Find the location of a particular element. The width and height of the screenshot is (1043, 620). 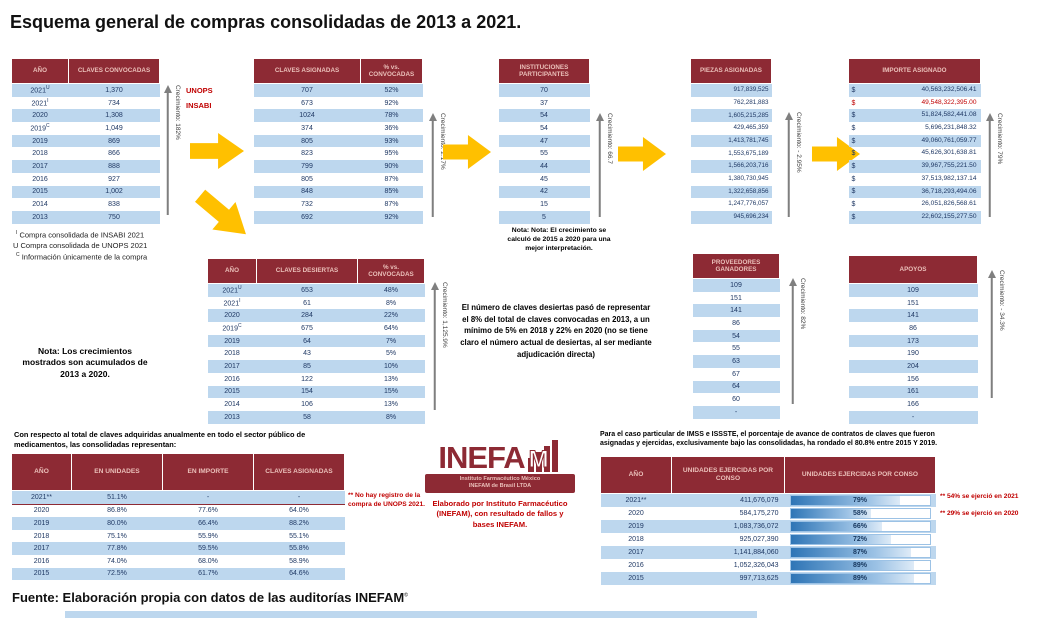

table-row: 1024 78% is located at coordinates (338, 116).